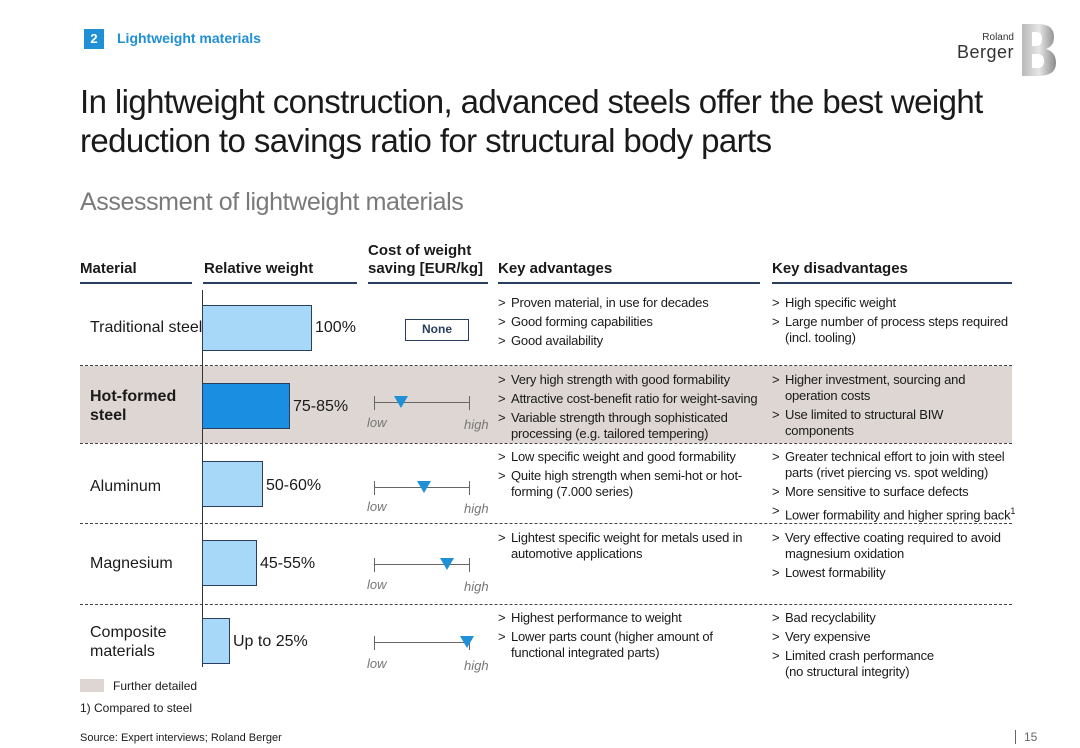  I want to click on company-logo: Roland Berger, so click(1003, 50).